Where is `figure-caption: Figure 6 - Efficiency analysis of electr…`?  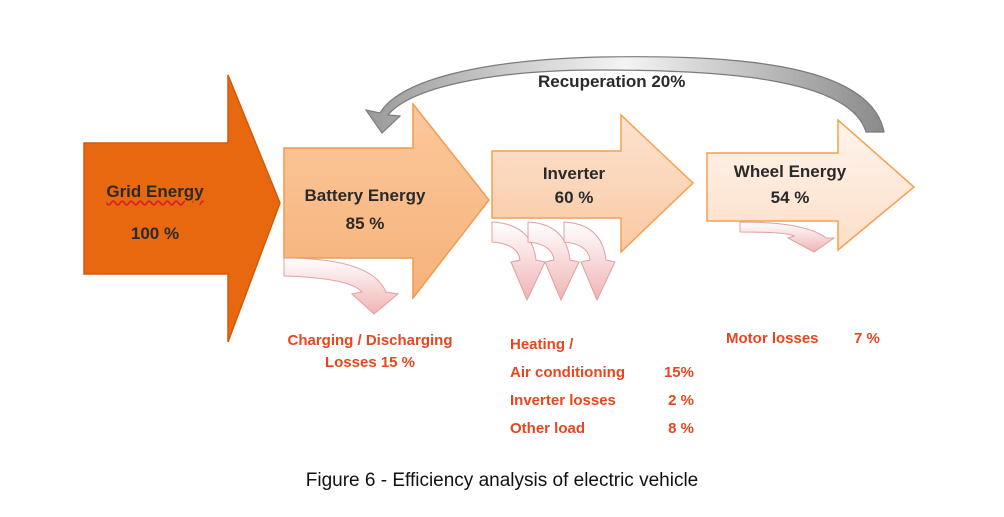 figure-caption: Figure 6 - Efficiency analysis of electr… is located at coordinates (502, 480).